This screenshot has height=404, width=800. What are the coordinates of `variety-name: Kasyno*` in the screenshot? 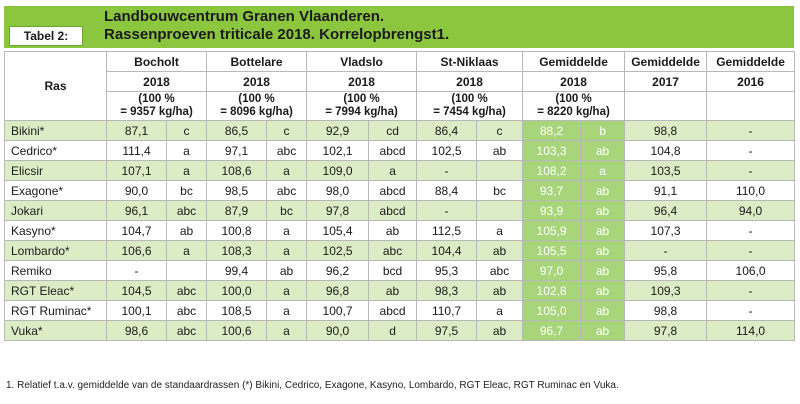 It's located at (55, 230).